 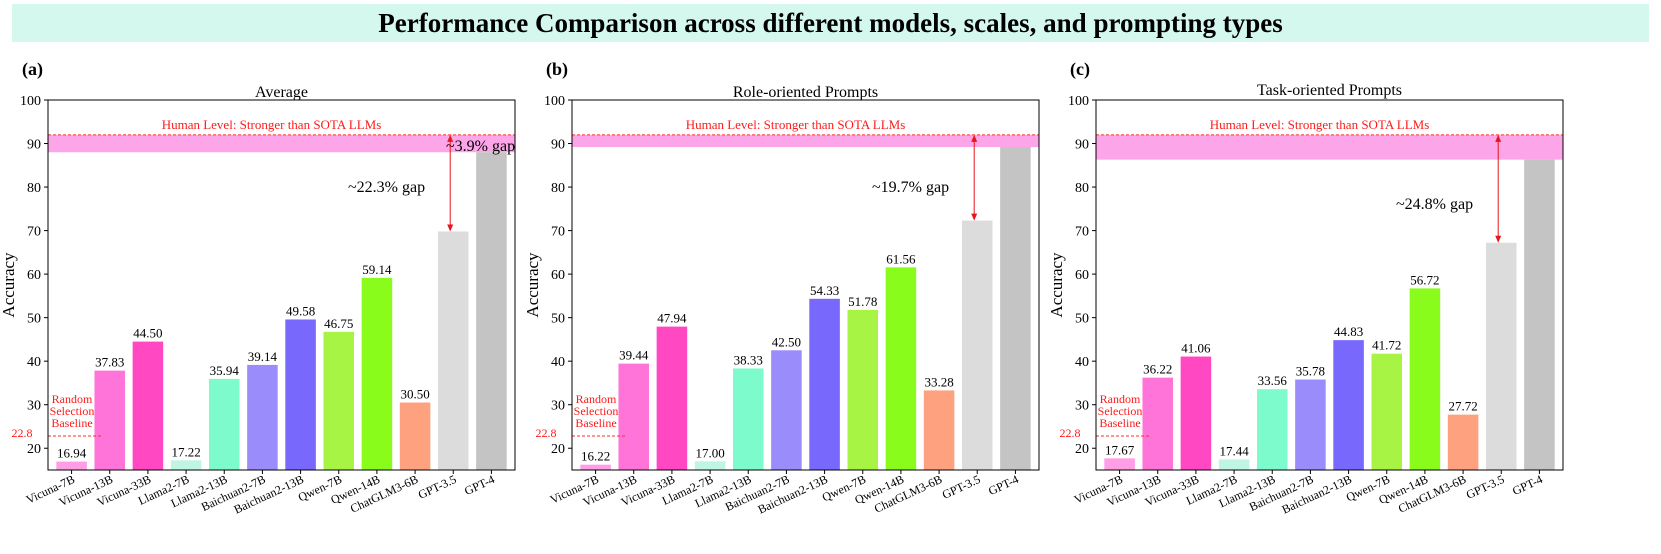 What do you see at coordinates (32, 69) in the screenshot?
I see `panel-label: (a)` at bounding box center [32, 69].